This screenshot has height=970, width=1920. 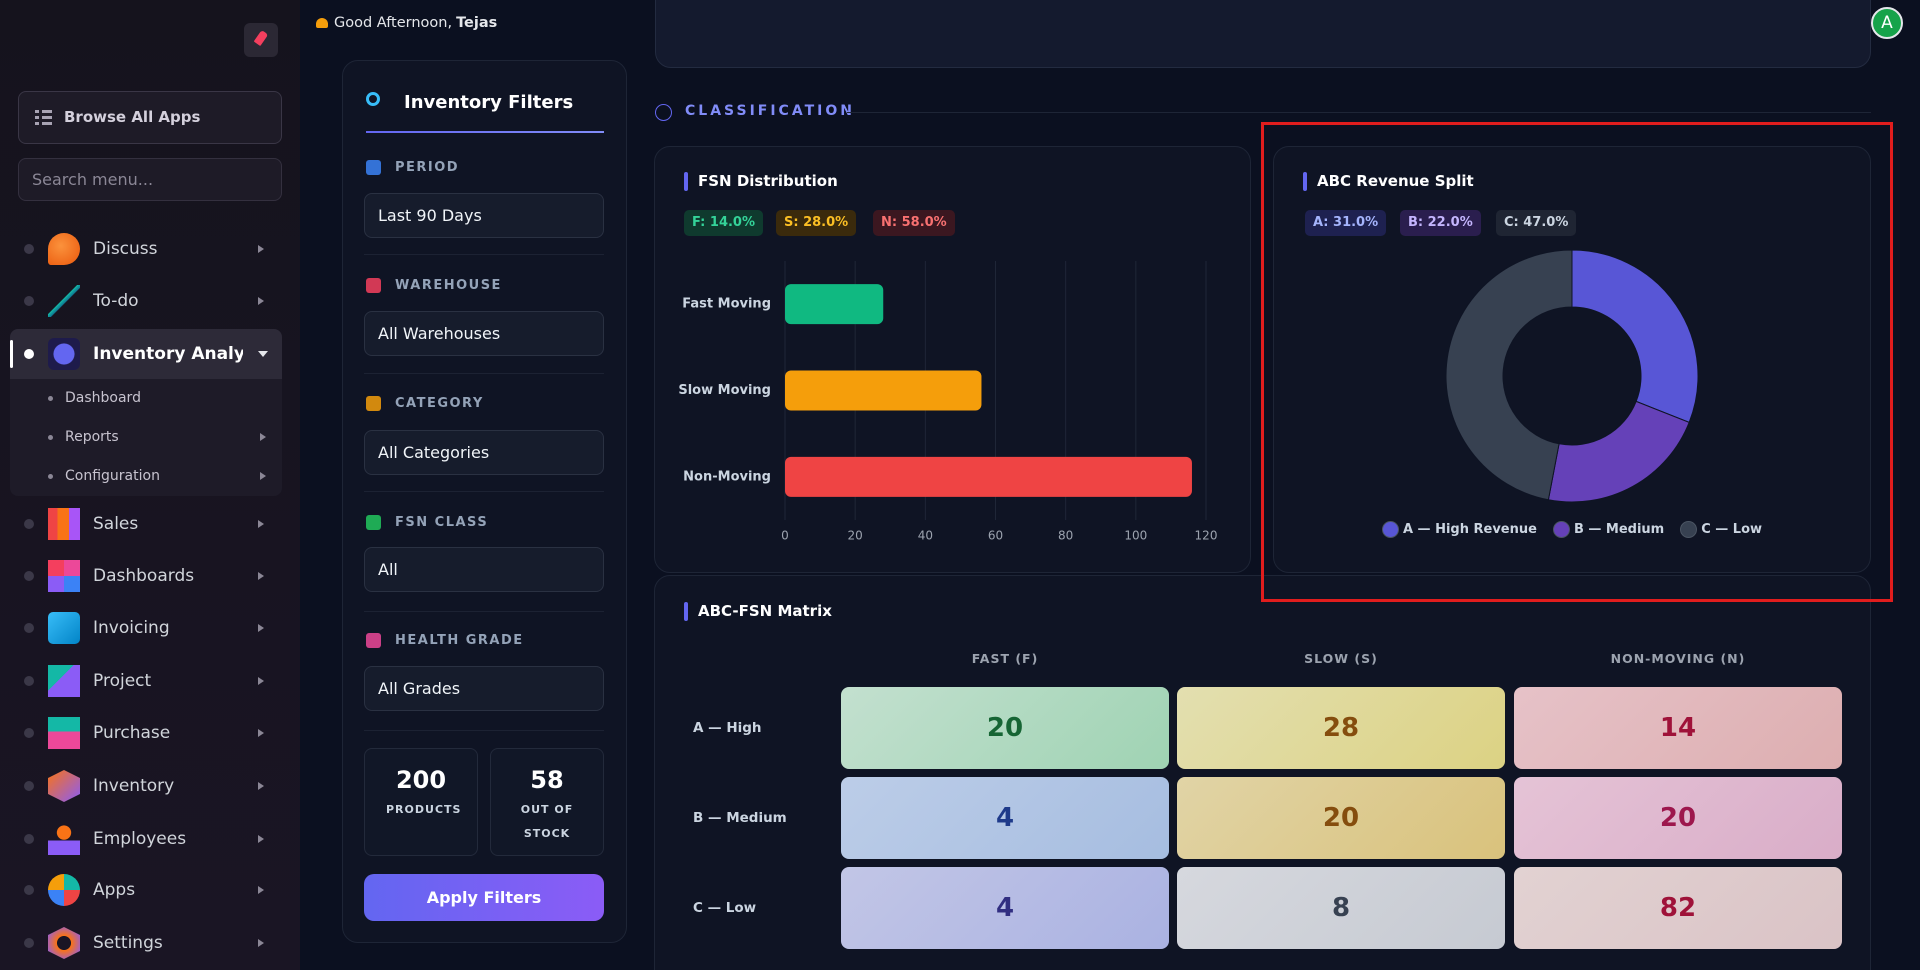 I want to click on chart-title: ABC Revenue Split, so click(x=1395, y=181).